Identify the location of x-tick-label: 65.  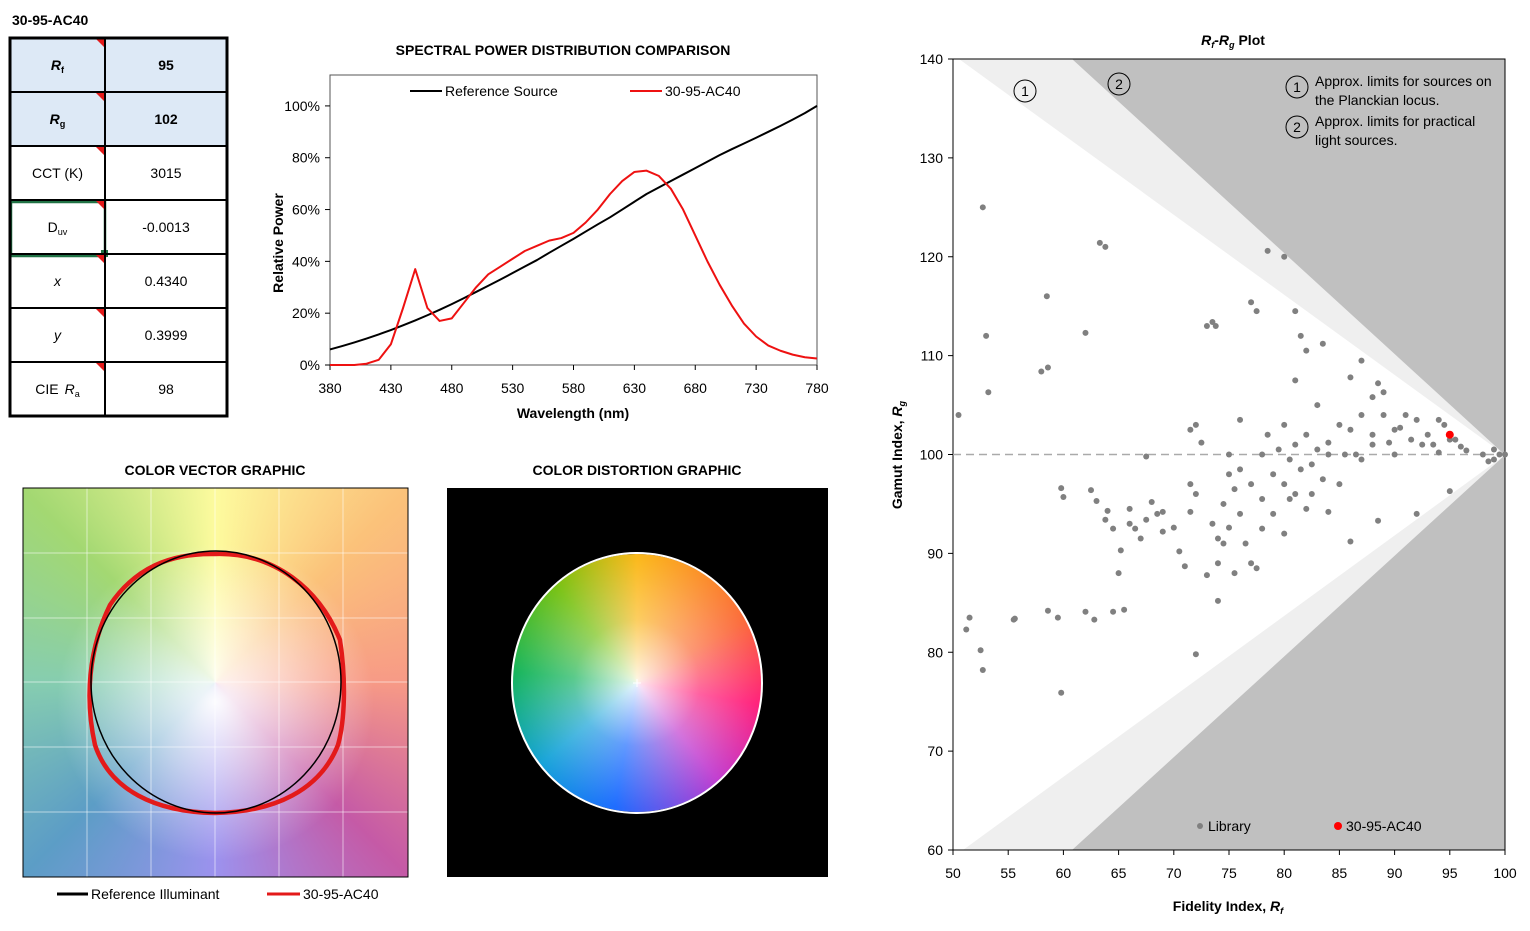
(1119, 873).